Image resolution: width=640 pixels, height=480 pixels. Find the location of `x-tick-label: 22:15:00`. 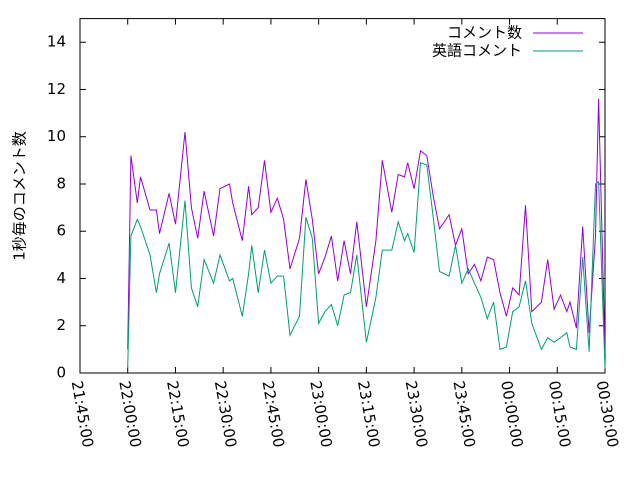

x-tick-label: 22:15:00 is located at coordinates (177, 413).